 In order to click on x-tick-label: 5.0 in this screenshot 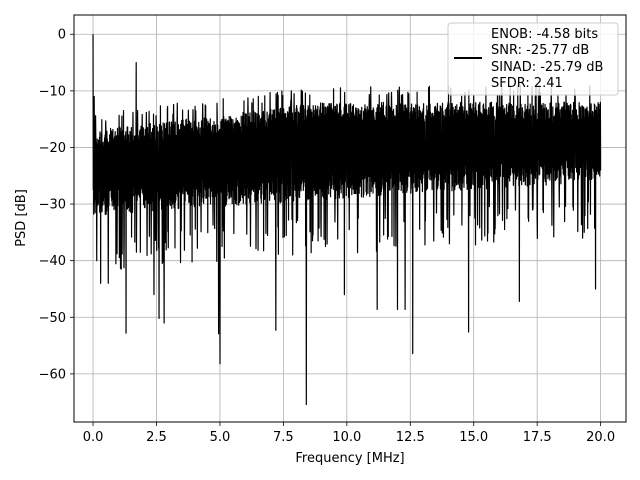, I will do `click(220, 437)`.